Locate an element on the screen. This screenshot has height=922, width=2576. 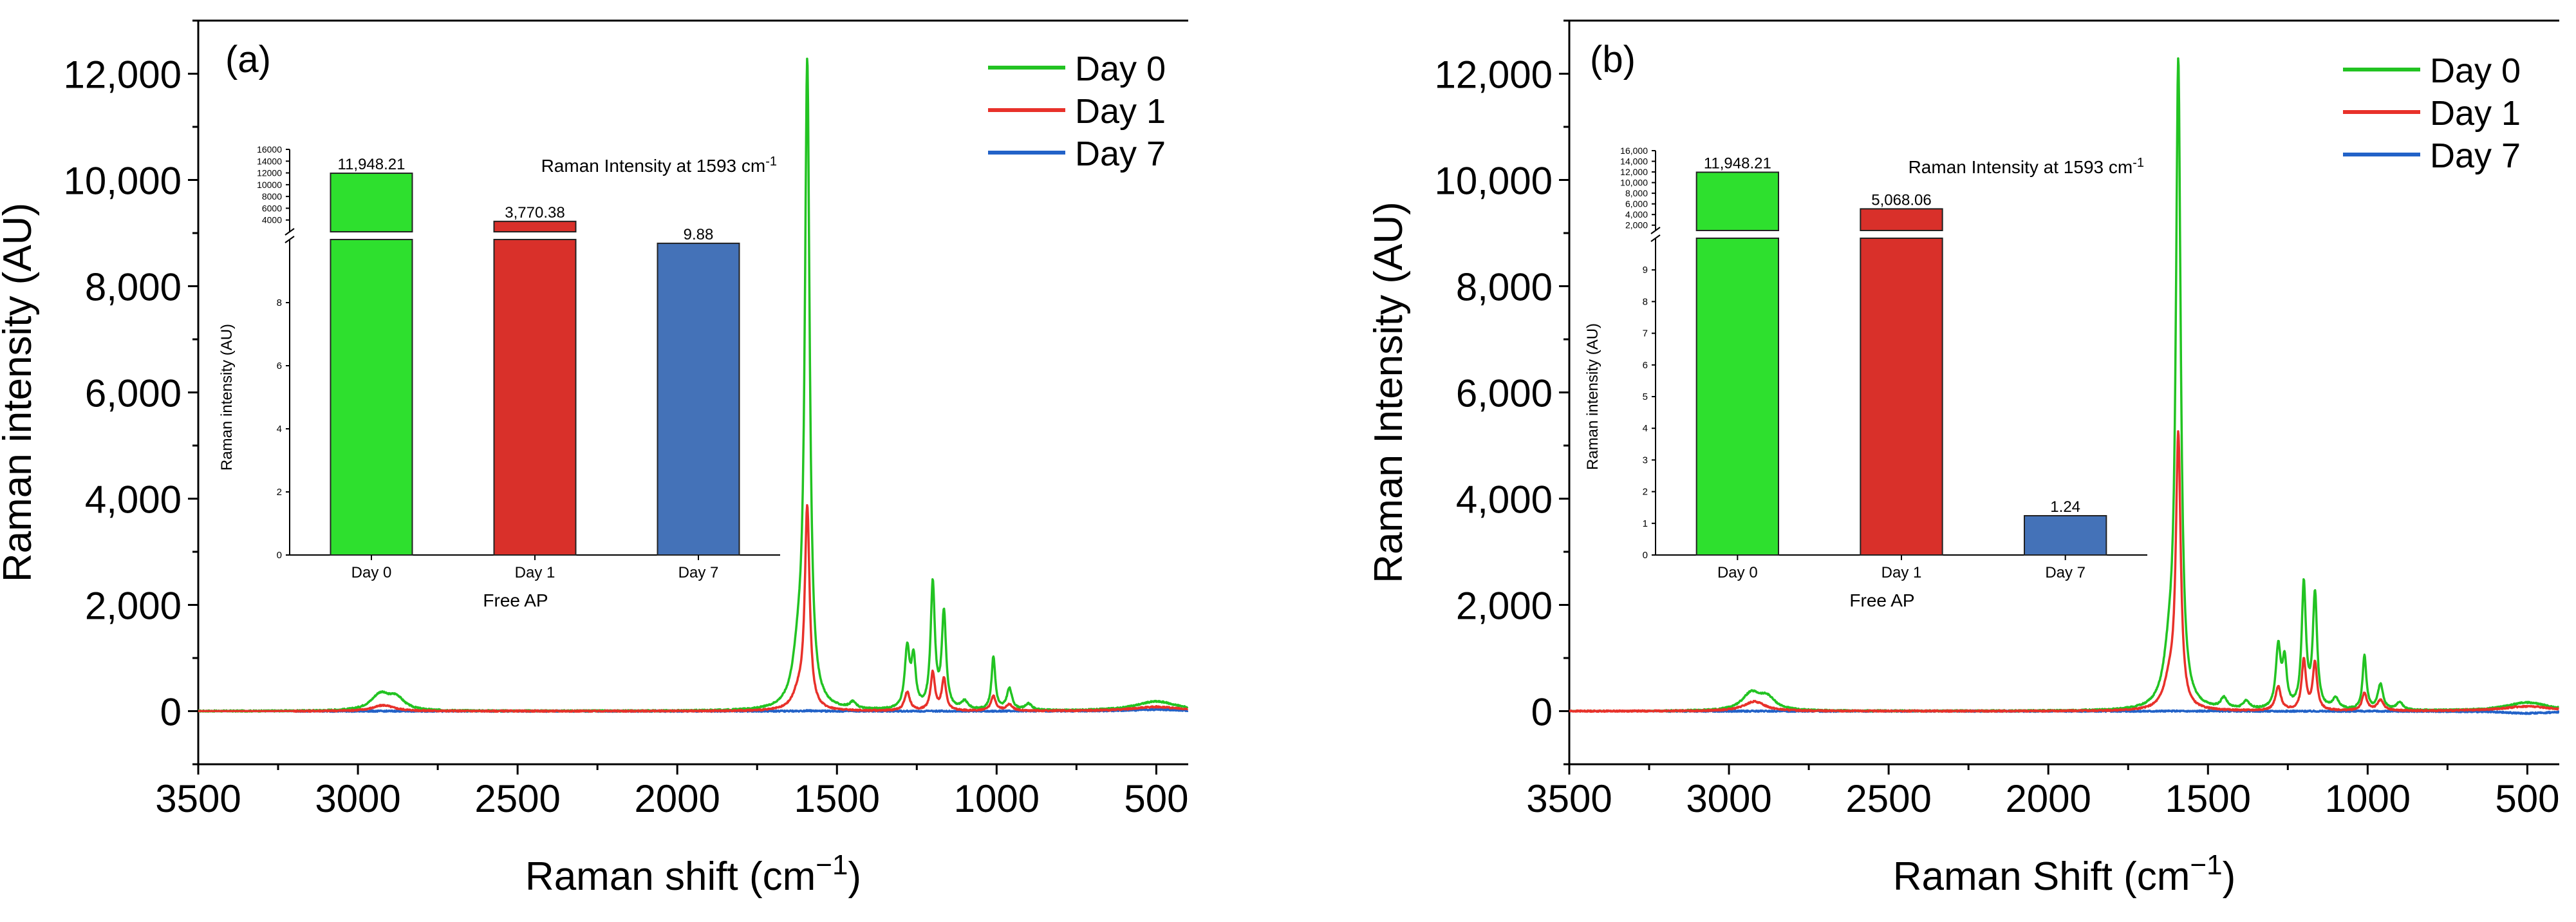
y-axis-label: Raman Intensity (AU) is located at coordinates (1389, 392).